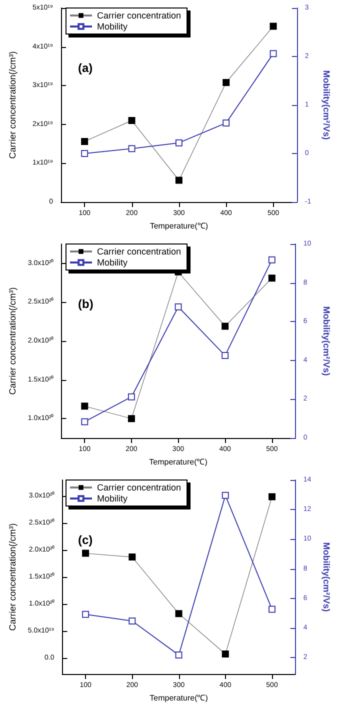 The width and height of the screenshot is (339, 710). What do you see at coordinates (86, 304) in the screenshot?
I see `annotation: (b)` at bounding box center [86, 304].